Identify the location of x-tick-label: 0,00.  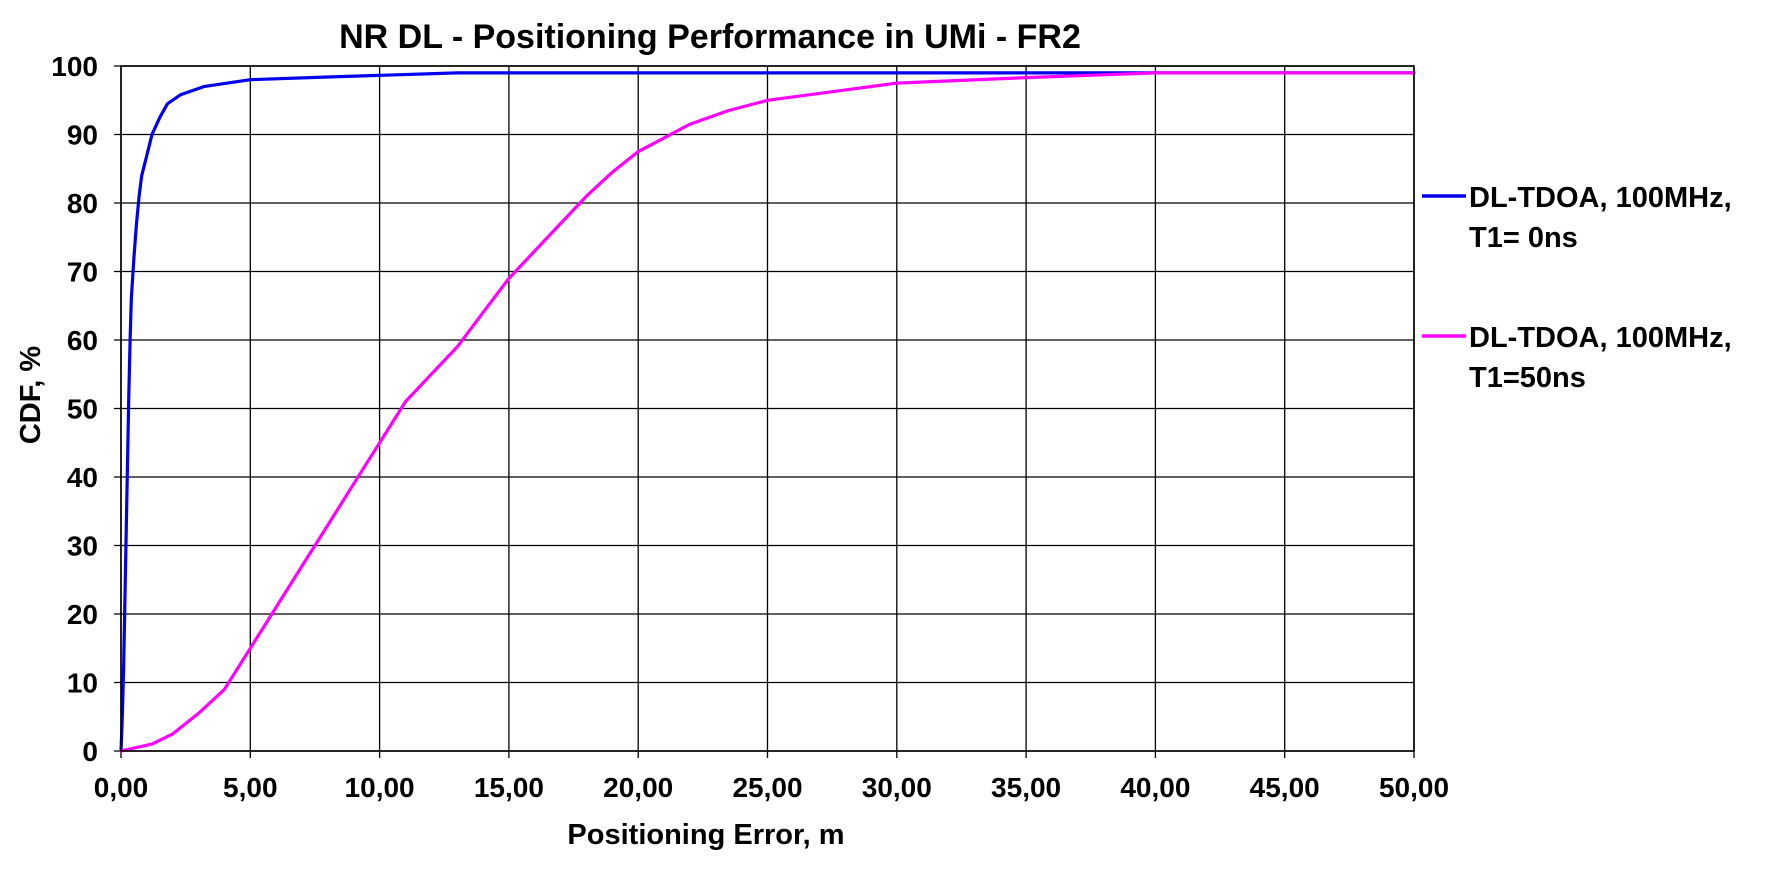
(121, 787).